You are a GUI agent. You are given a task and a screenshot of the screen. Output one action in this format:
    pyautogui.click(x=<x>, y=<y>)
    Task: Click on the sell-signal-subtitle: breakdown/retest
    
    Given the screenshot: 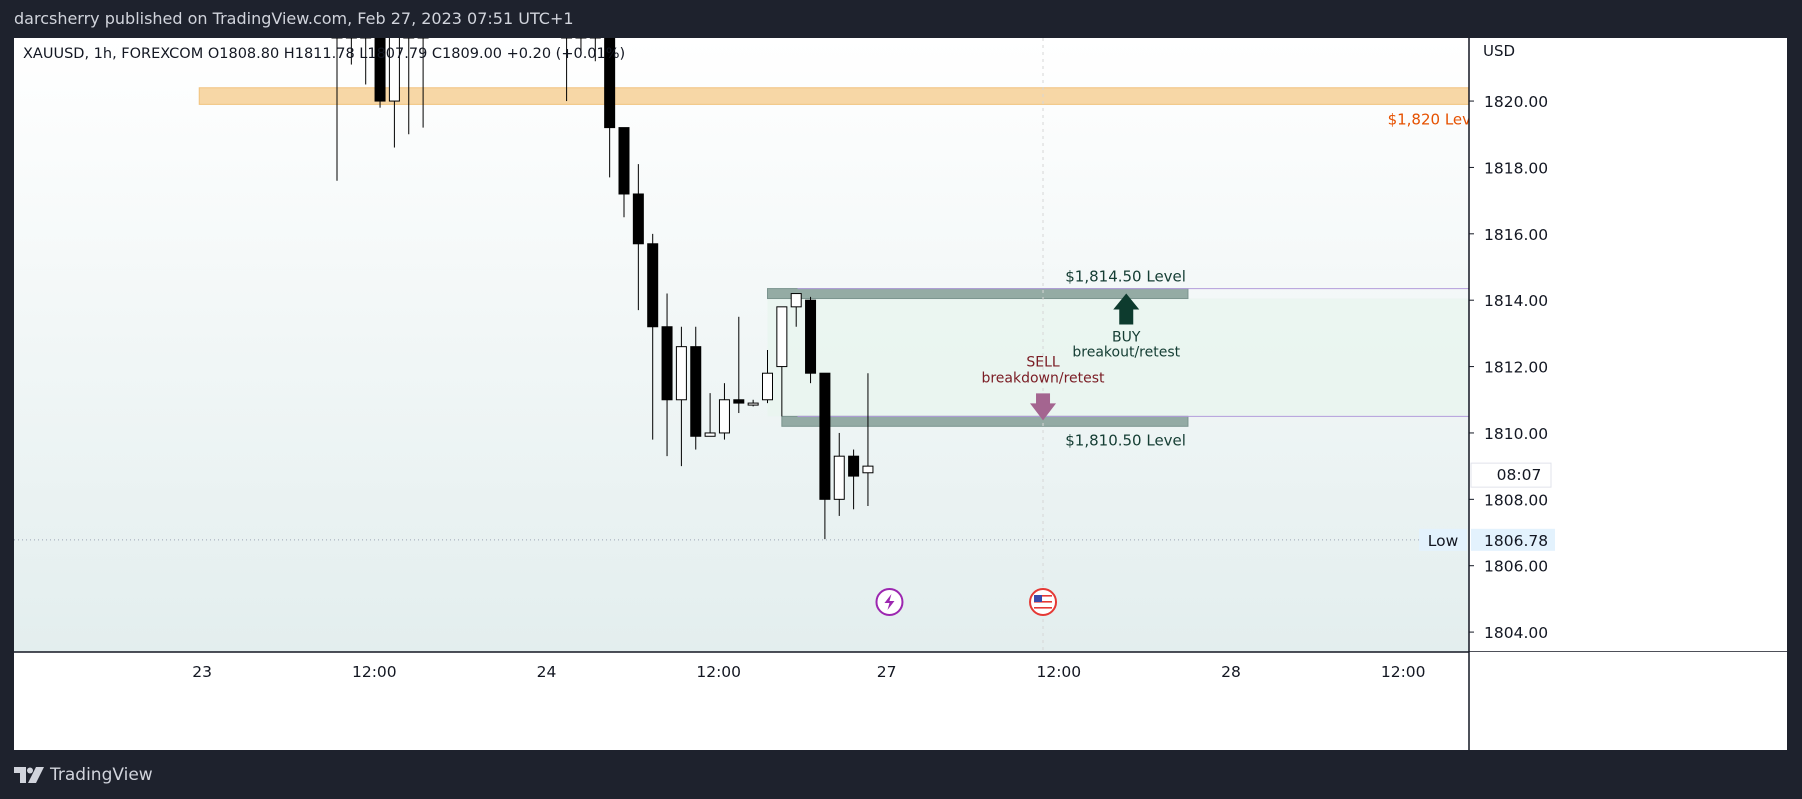 What is the action you would take?
    pyautogui.click(x=1043, y=378)
    